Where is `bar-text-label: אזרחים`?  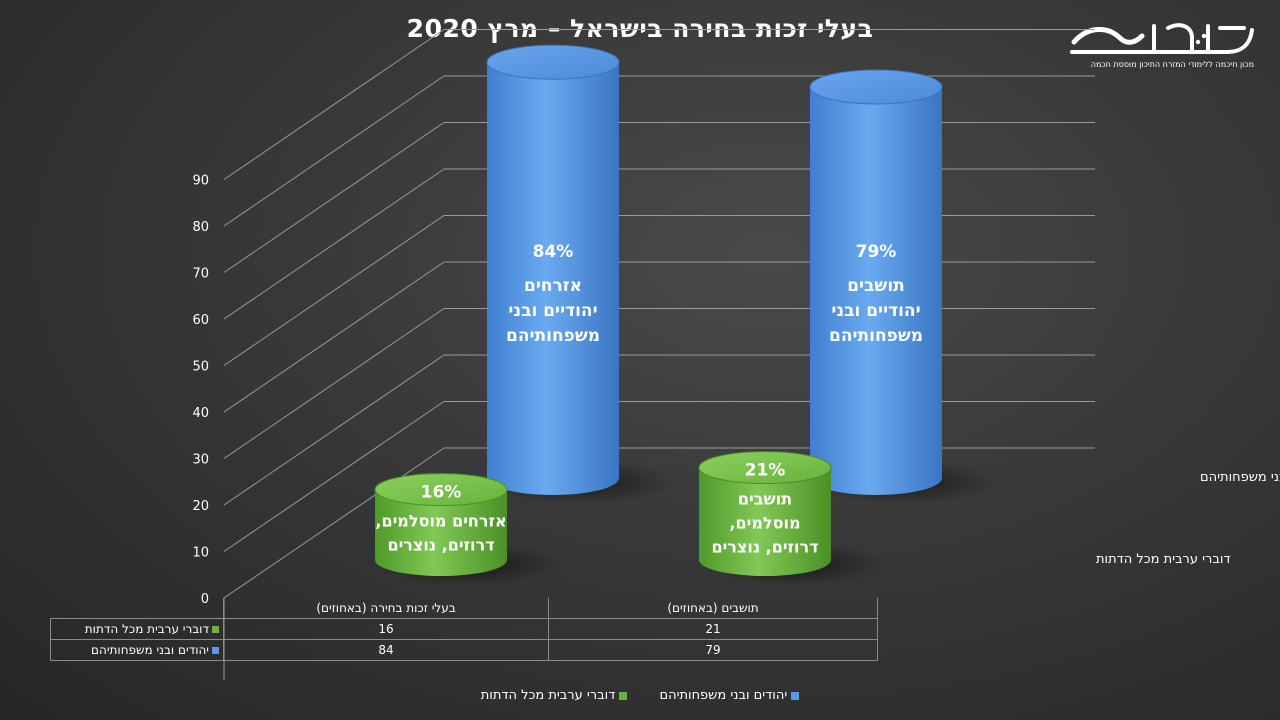 bar-text-label: אזרחים is located at coordinates (553, 286).